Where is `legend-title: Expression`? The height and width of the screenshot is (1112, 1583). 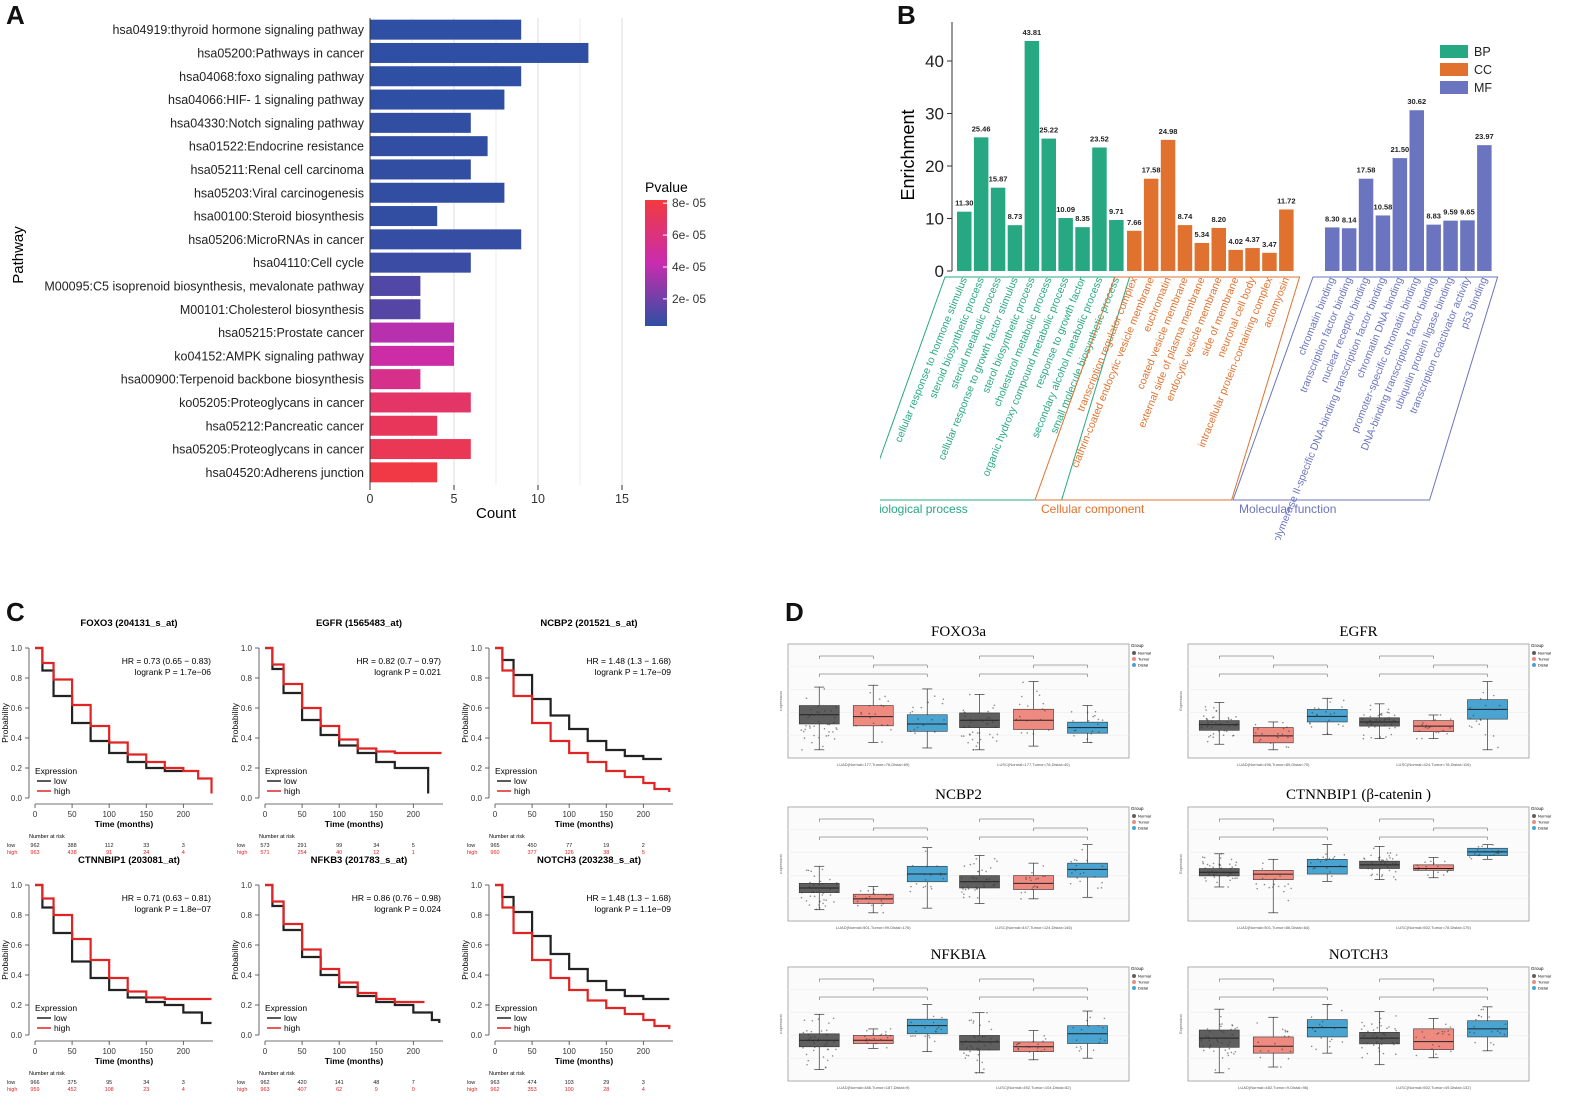 legend-title: Expression is located at coordinates (286, 1008).